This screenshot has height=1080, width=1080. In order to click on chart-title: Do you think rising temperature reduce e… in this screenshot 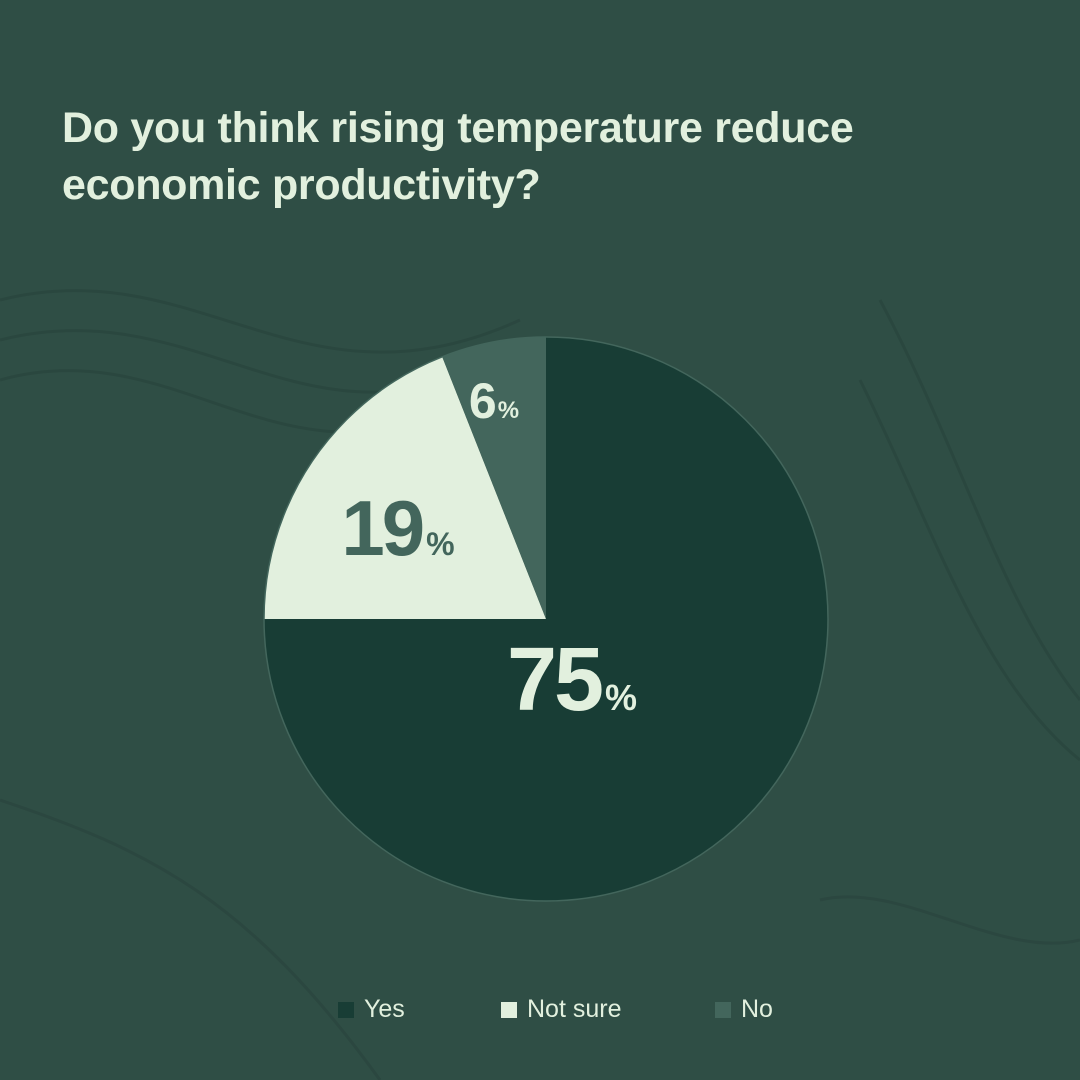, I will do `click(458, 156)`.